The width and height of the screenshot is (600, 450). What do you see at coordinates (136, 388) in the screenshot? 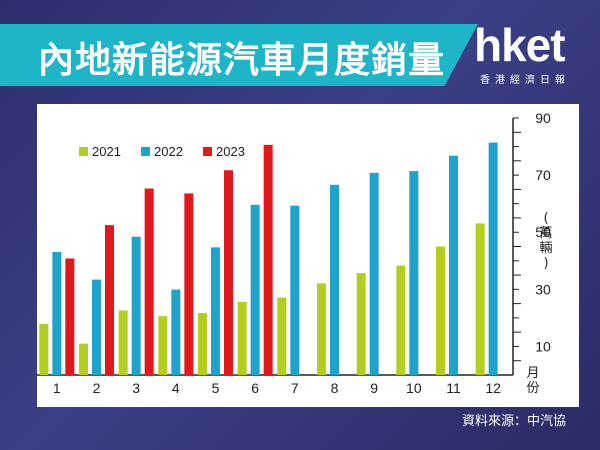
I see `x-tick-label: 3` at bounding box center [136, 388].